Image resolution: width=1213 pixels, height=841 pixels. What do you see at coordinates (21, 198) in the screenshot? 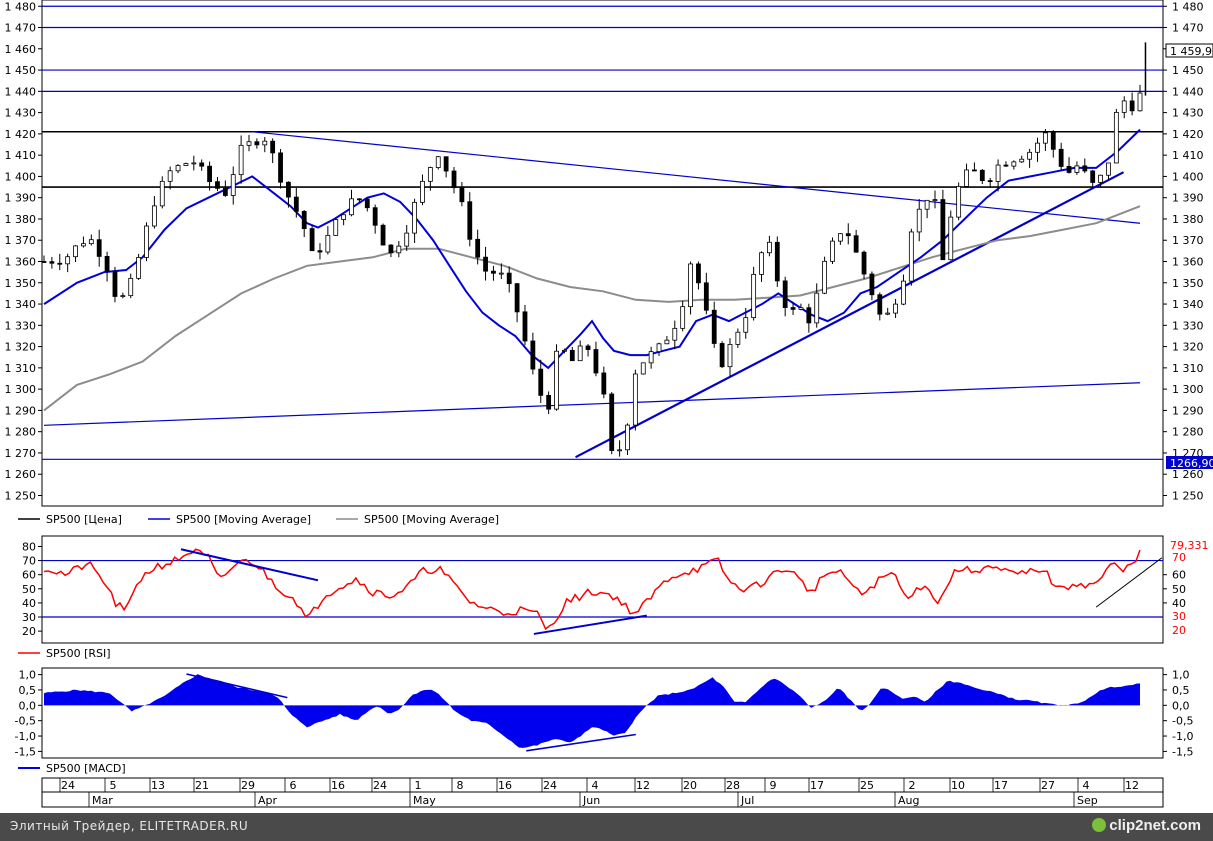
I see `price-tick-label: 1 390` at bounding box center [21, 198].